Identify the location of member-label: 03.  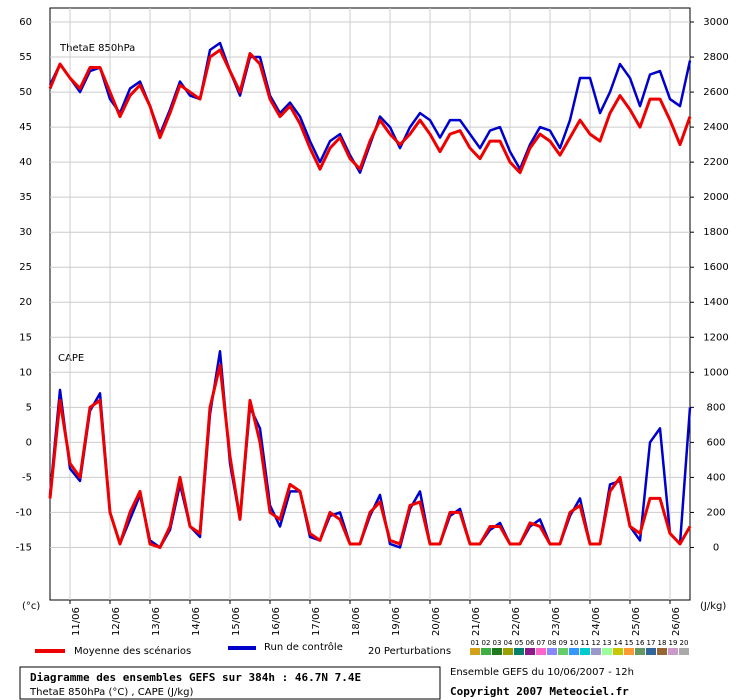
(497, 643).